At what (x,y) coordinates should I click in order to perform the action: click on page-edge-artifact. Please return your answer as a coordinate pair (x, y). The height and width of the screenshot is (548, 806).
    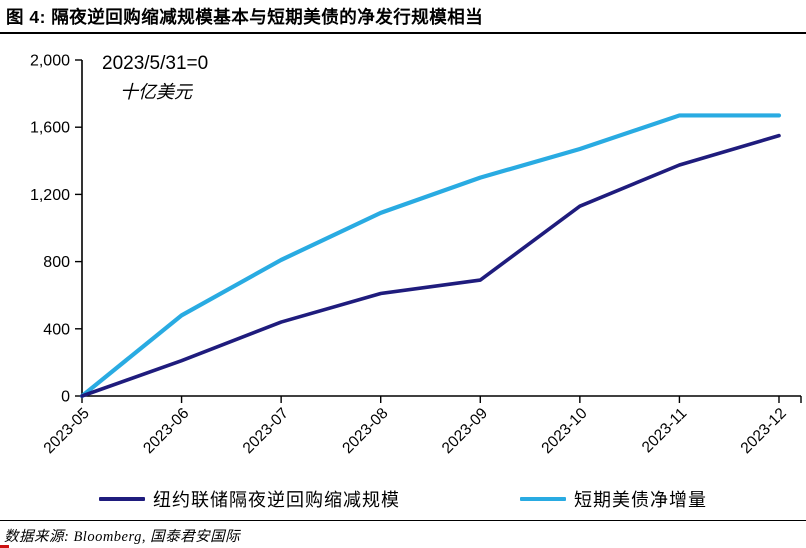
    Looking at the image, I should click on (4, 546).